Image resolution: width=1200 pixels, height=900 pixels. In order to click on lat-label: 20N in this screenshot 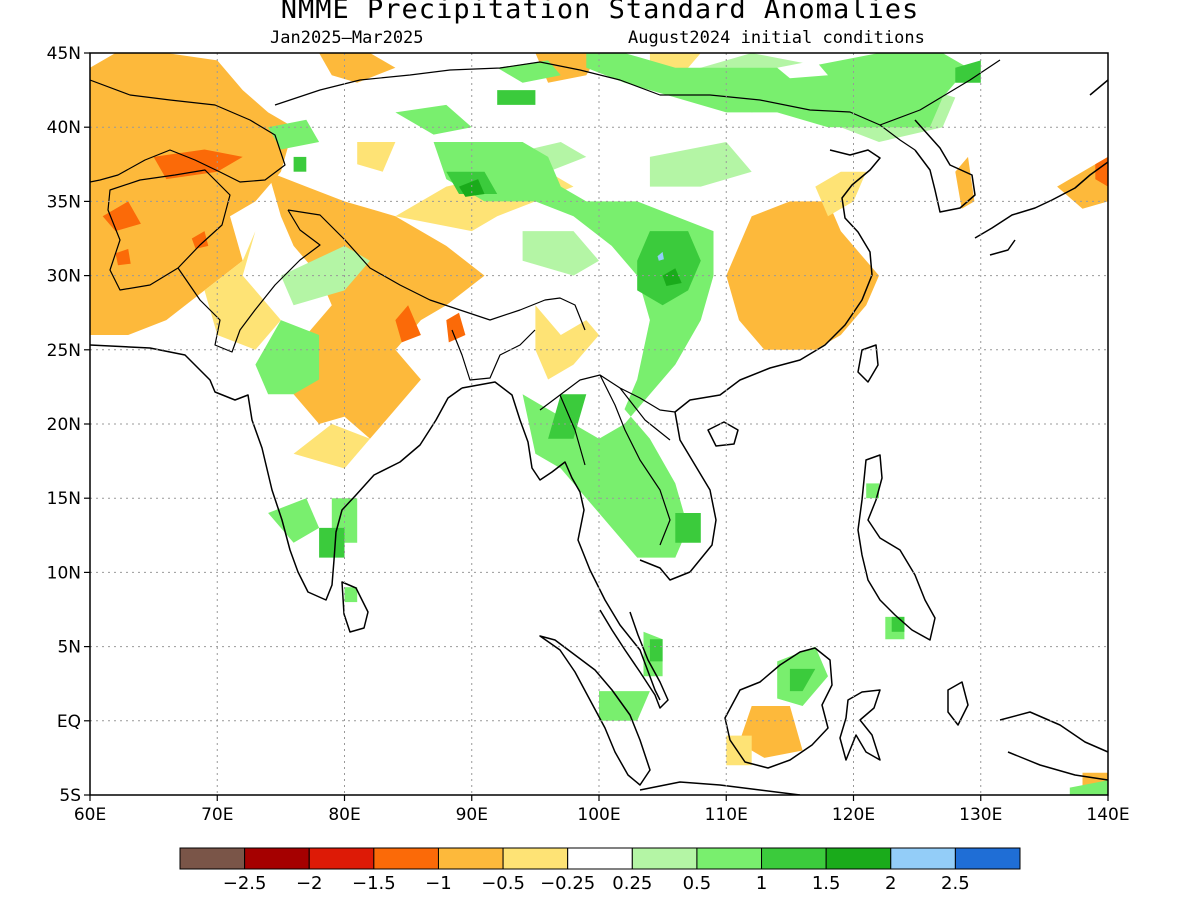, I will do `click(64, 425)`.